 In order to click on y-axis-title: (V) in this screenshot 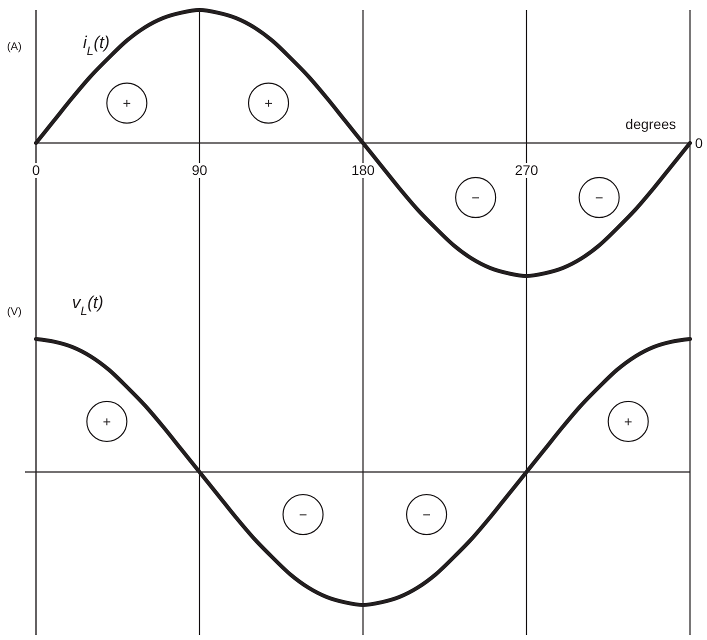, I will do `click(14, 312)`.